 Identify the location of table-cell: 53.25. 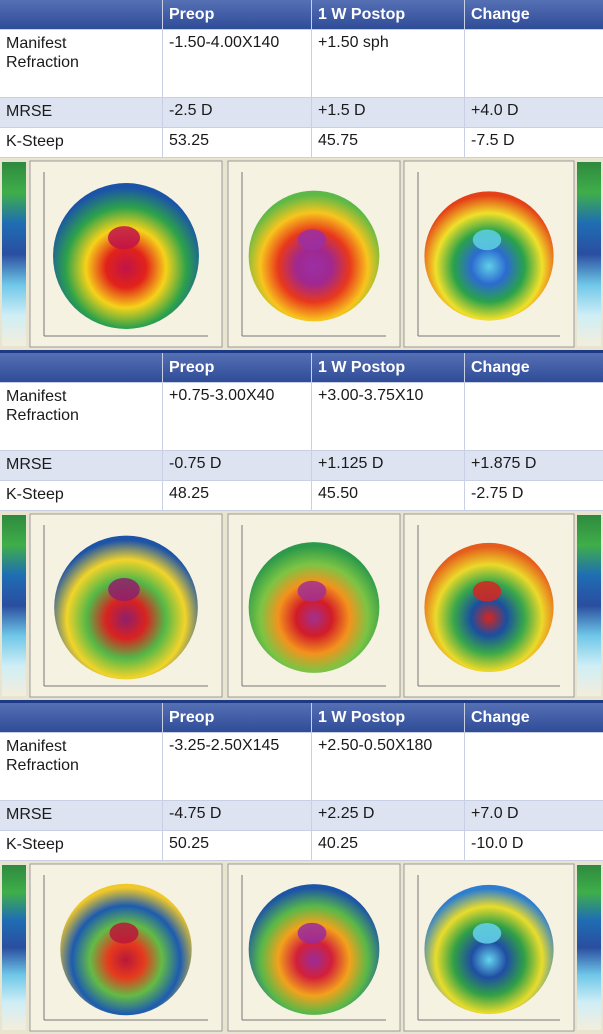
(237, 142).